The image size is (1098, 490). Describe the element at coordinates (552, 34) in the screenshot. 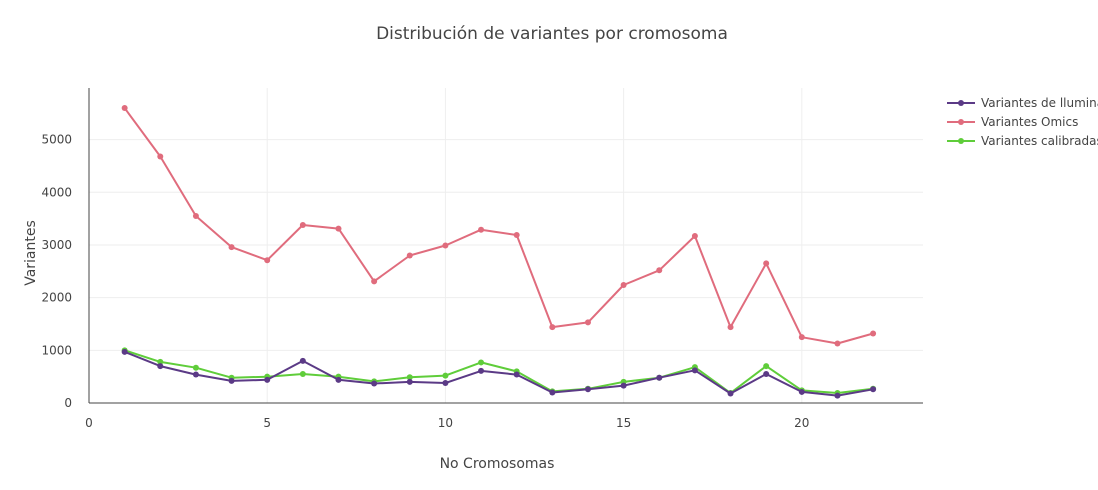

I see `chart-title: Distribución de variantes por cromosoma` at that location.